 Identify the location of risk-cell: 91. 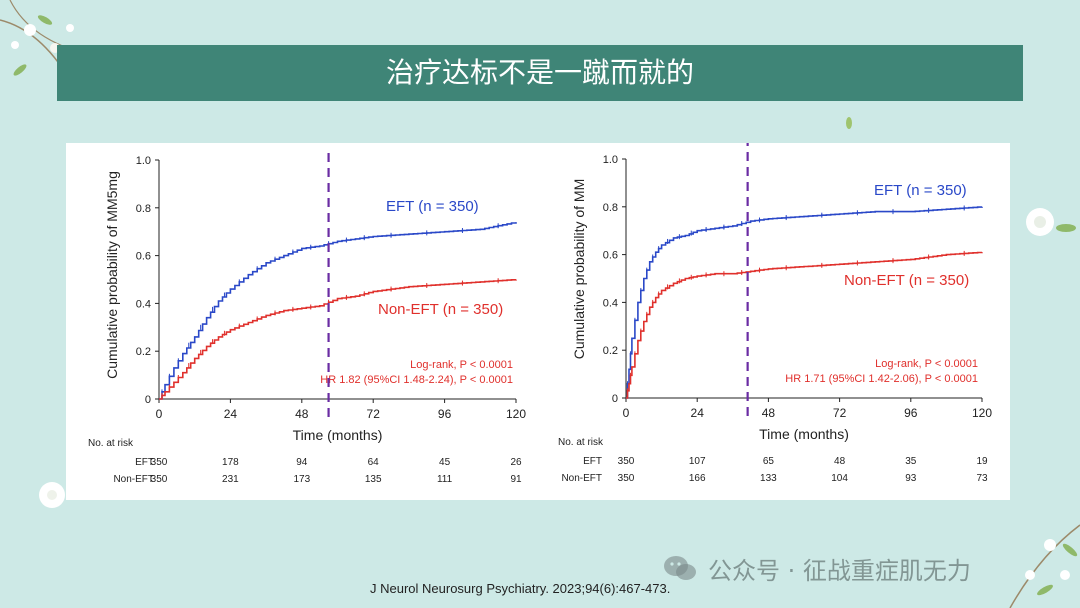
(516, 479).